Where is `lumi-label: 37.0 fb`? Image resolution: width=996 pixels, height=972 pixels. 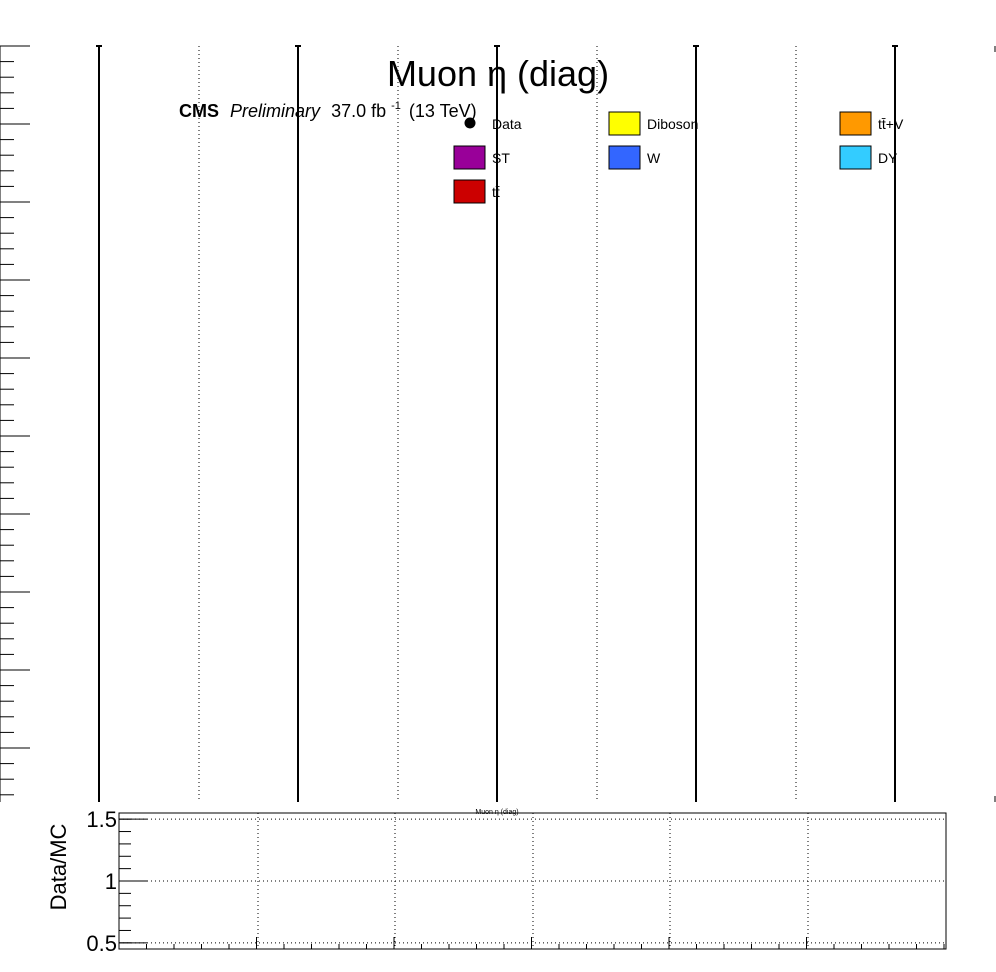
lumi-label: 37.0 fb is located at coordinates (358, 111).